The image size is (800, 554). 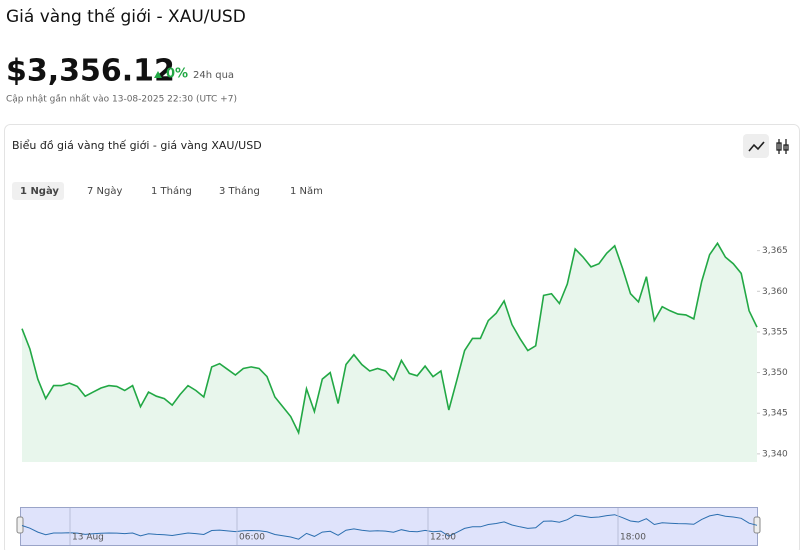 I want to click on y-tick-label: 3,350, so click(x=775, y=373).